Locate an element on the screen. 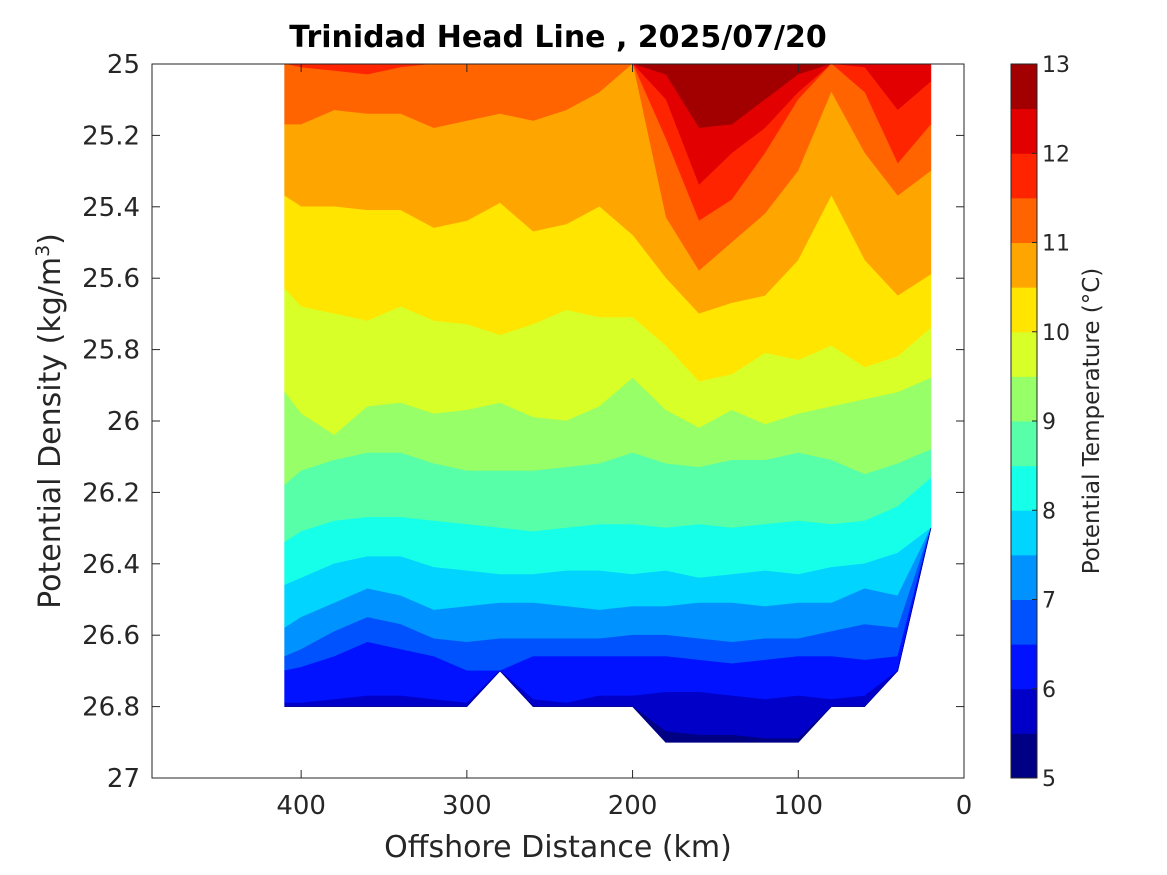  colorbar-frame is located at coordinates (1024, 421).